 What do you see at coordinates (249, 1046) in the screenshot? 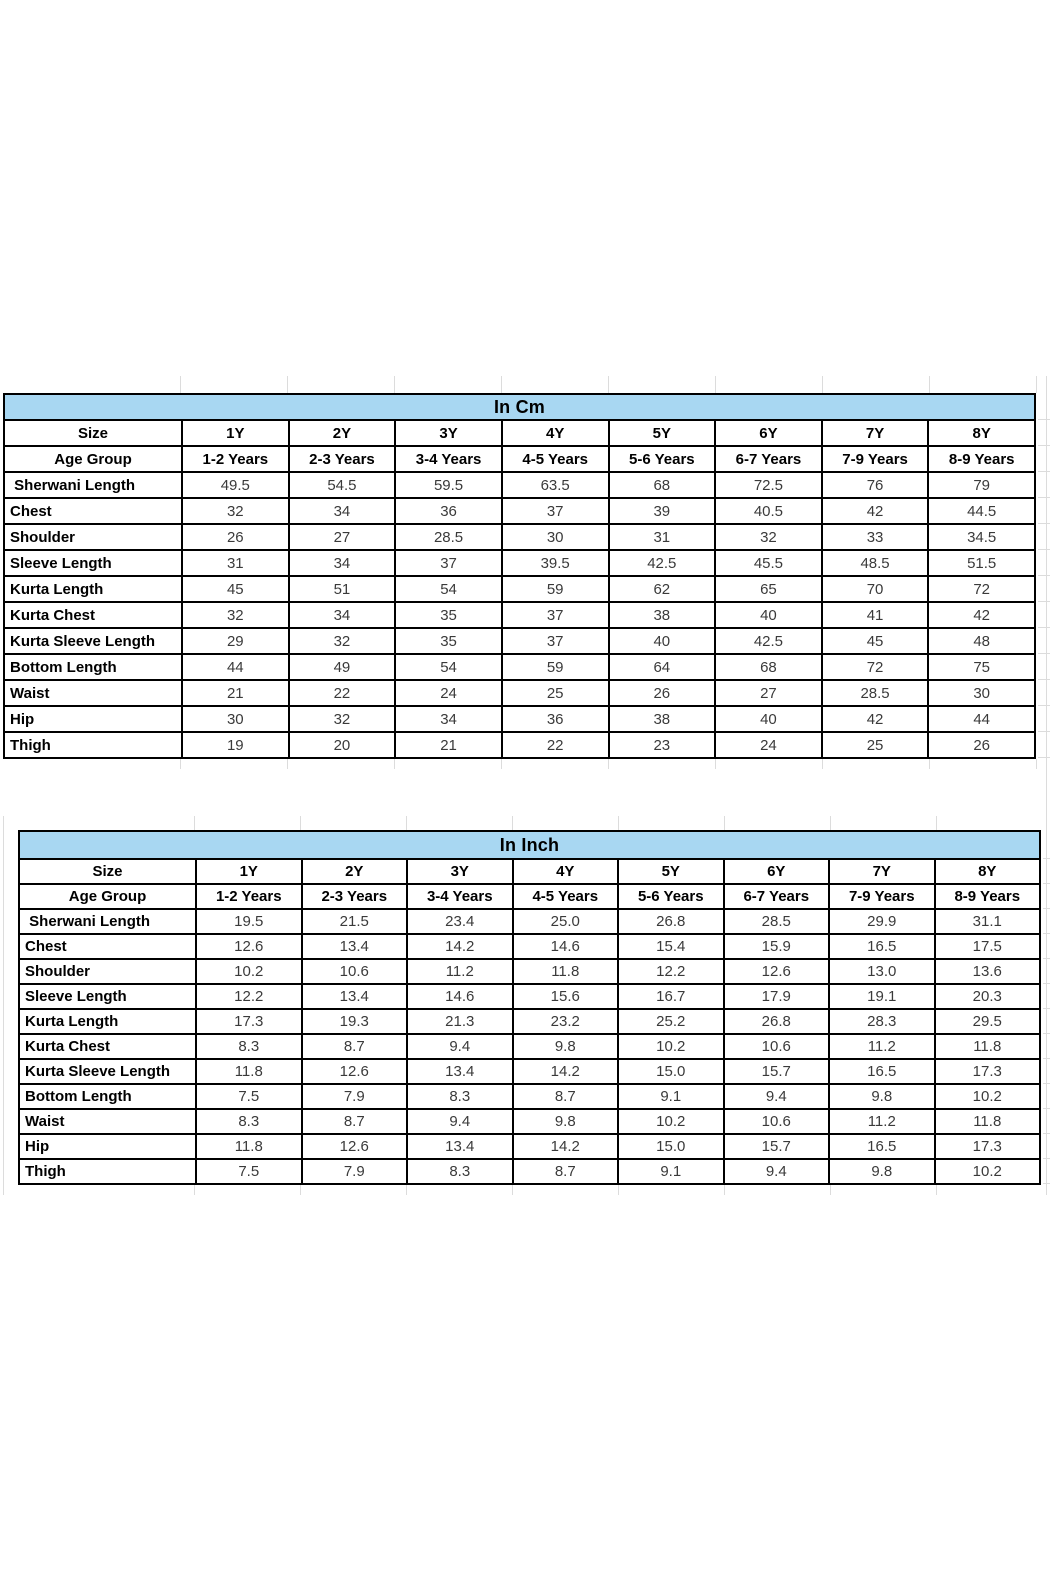
I see `measurement-value-cell: 8.3` at bounding box center [249, 1046].